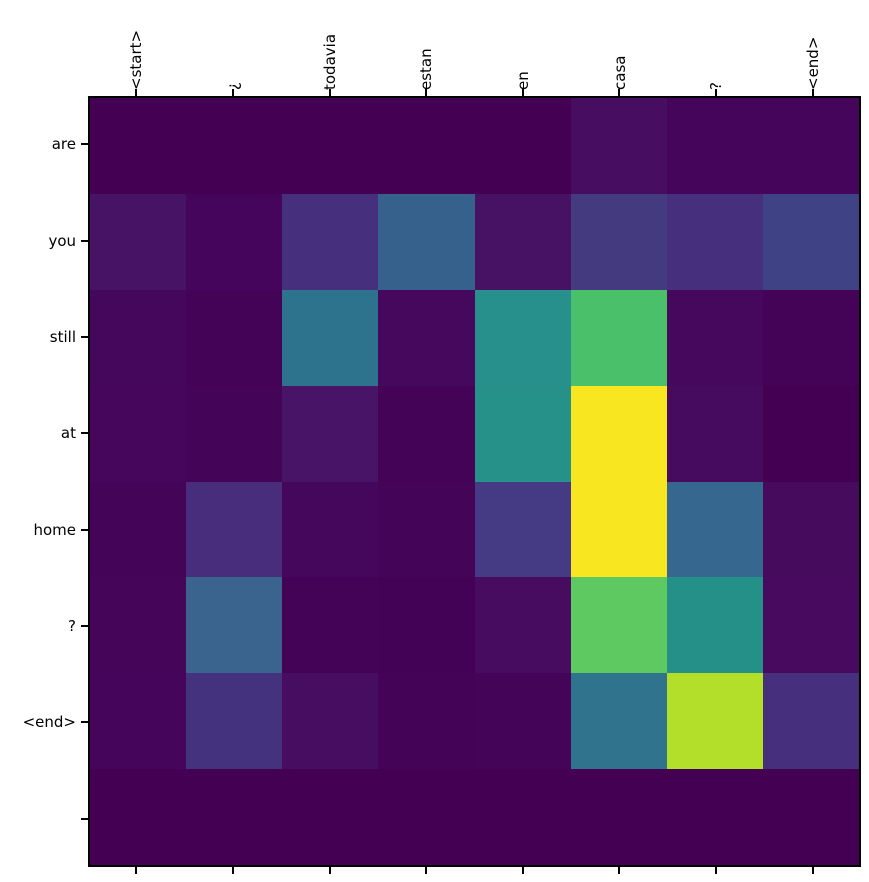 Image resolution: width=869 pixels, height=882 pixels. Describe the element at coordinates (234, 337) in the screenshot. I see `heatmap-cell-r2c1` at that location.